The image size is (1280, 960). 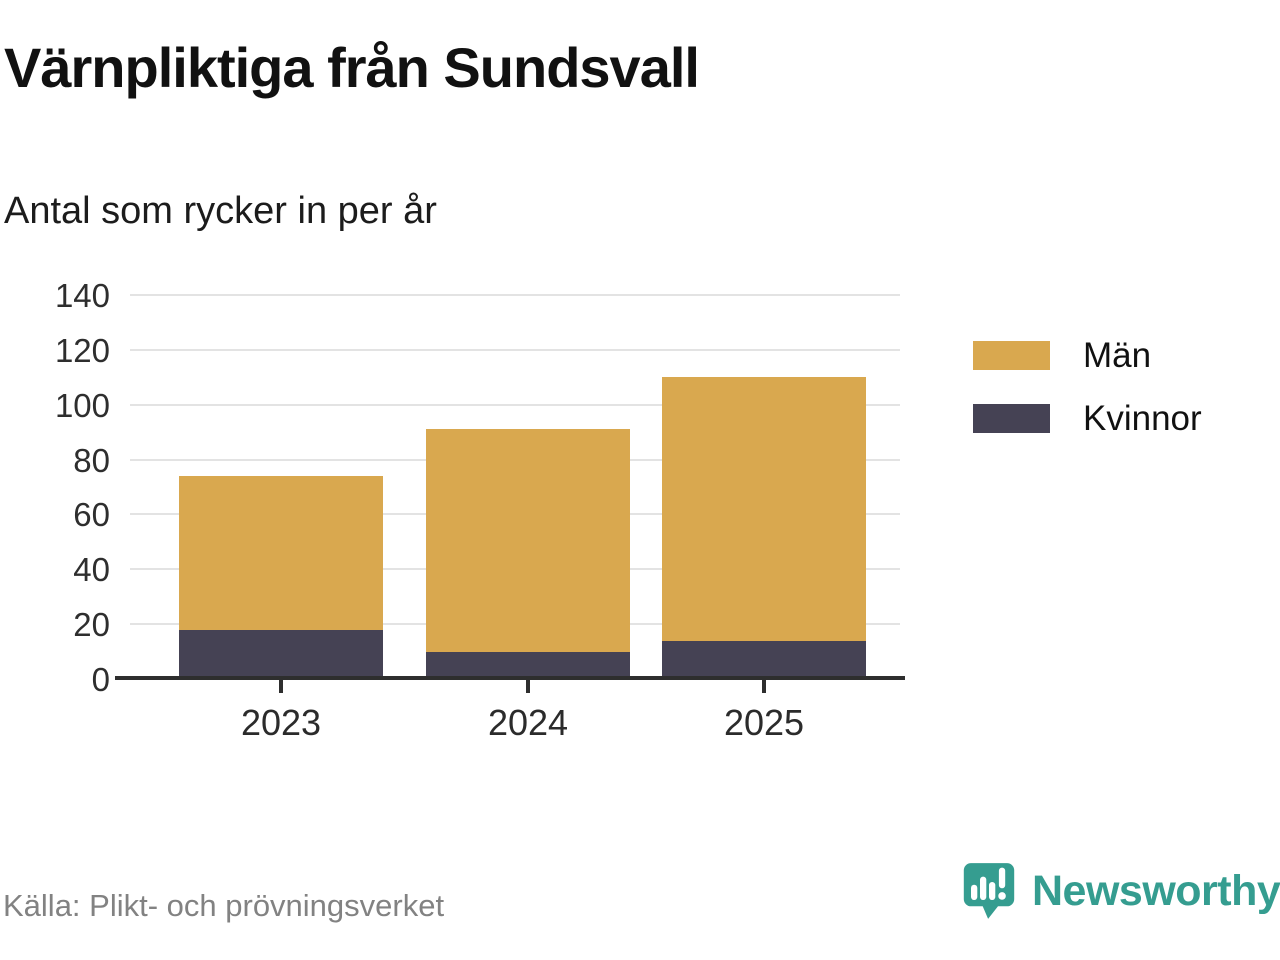 I want to click on legend: Män Kvinnor, so click(x=1087, y=387).